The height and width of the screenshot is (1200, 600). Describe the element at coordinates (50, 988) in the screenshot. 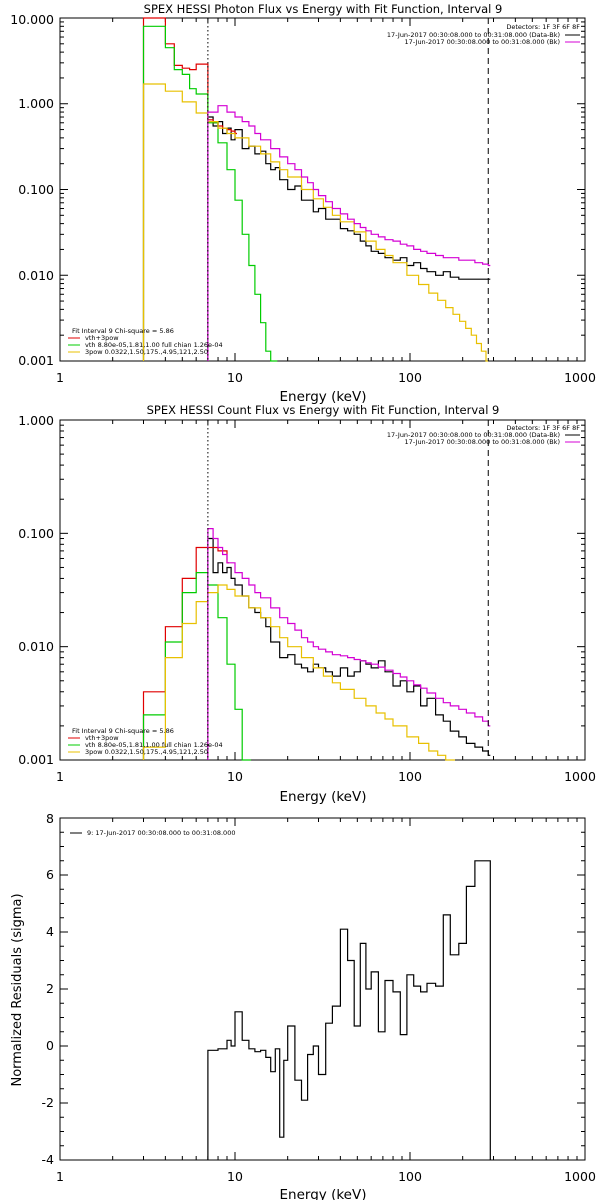

I see `chart3-ytick-3: 2` at that location.